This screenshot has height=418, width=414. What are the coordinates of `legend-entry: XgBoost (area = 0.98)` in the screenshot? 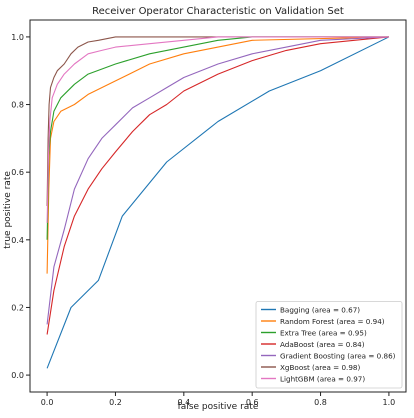 It's located at (320, 367).